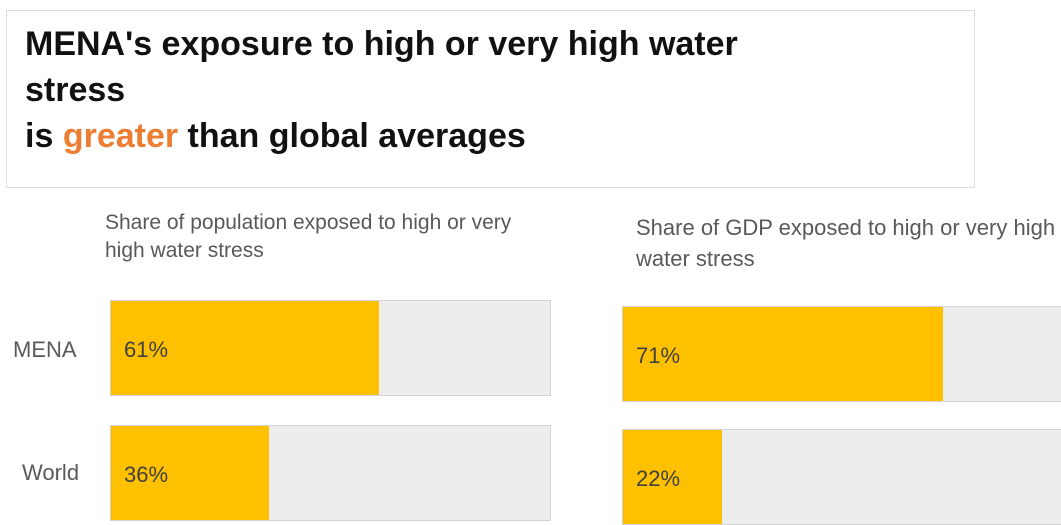 The width and height of the screenshot is (1061, 525). I want to click on title-pre: is, so click(44, 136).